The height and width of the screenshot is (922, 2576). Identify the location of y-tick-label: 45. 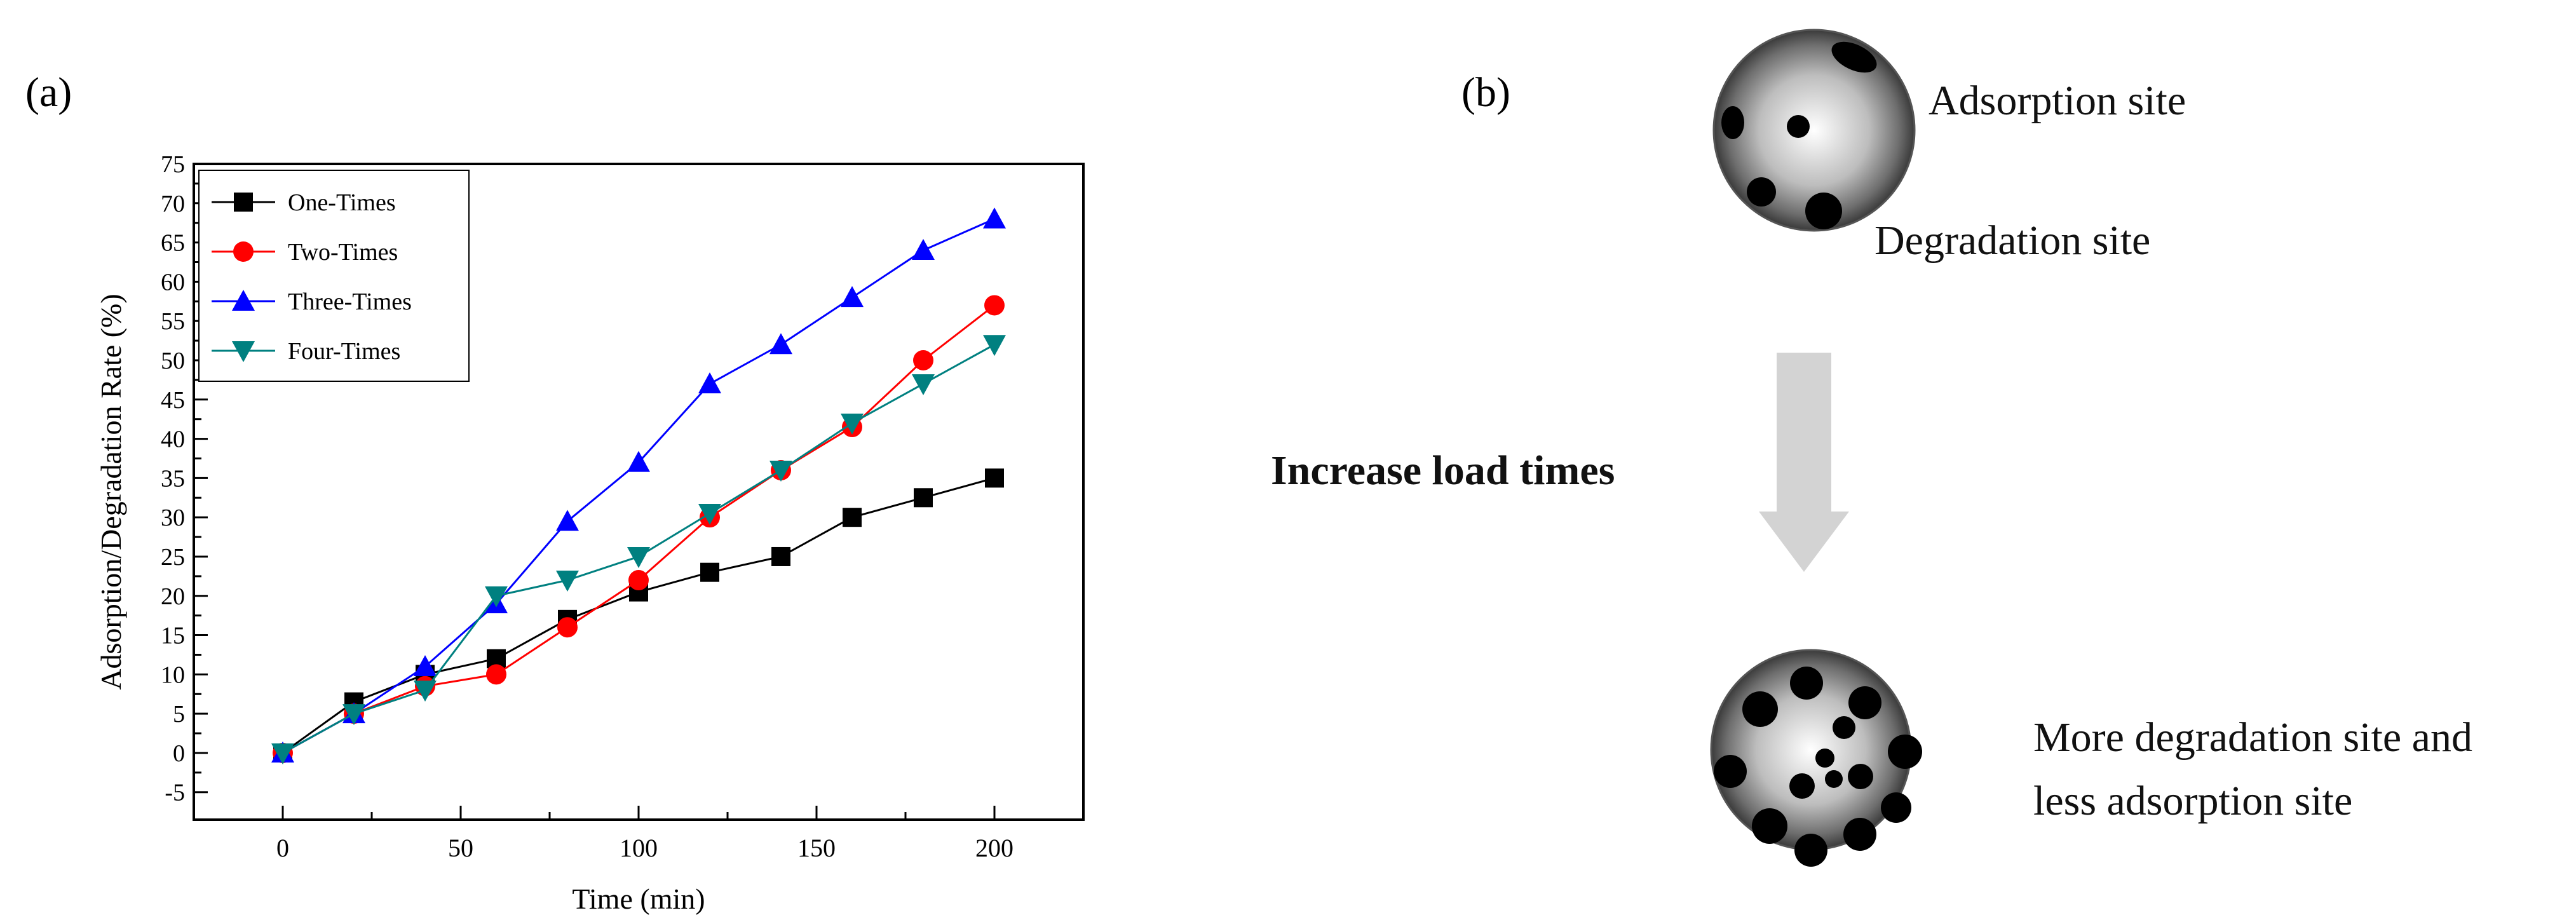
(173, 400).